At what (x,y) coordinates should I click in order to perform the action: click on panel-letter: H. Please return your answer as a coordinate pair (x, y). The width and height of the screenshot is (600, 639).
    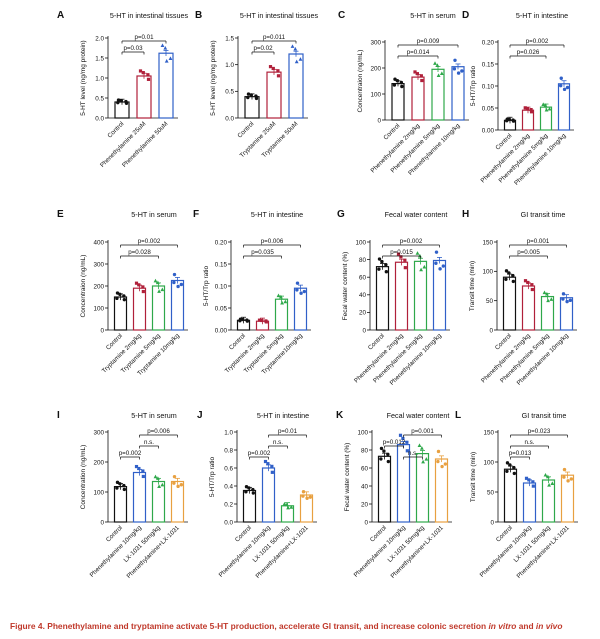
    Looking at the image, I should click on (465, 214).